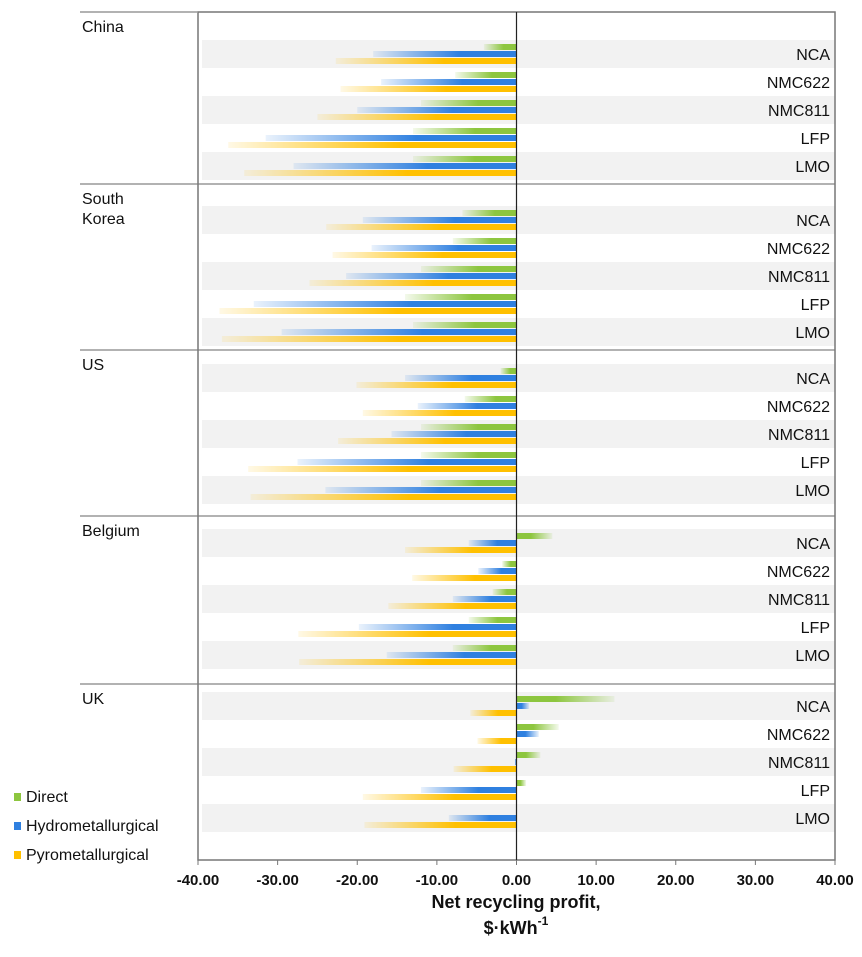 Image resolution: width=862 pixels, height=957 pixels. What do you see at coordinates (676, 880) in the screenshot?
I see `x-tick-label: 20.00` at bounding box center [676, 880].